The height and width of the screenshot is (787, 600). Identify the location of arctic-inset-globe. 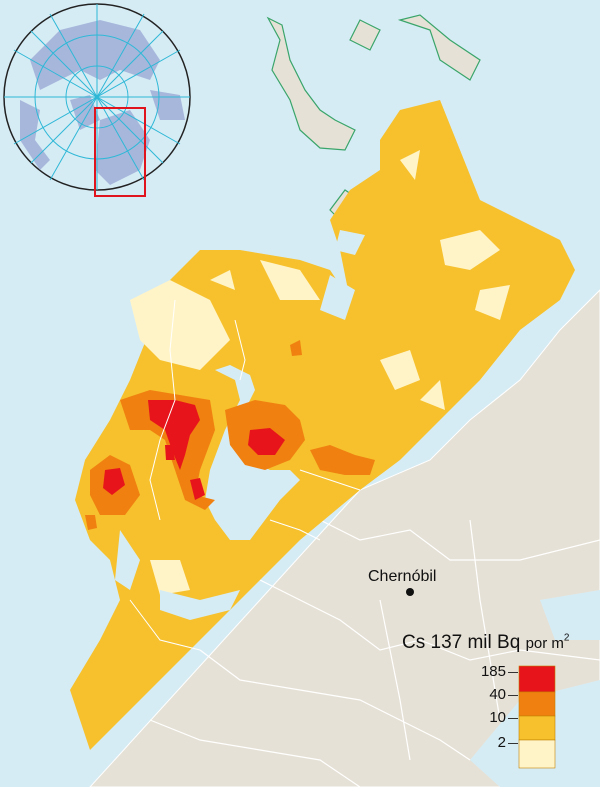
(97, 100).